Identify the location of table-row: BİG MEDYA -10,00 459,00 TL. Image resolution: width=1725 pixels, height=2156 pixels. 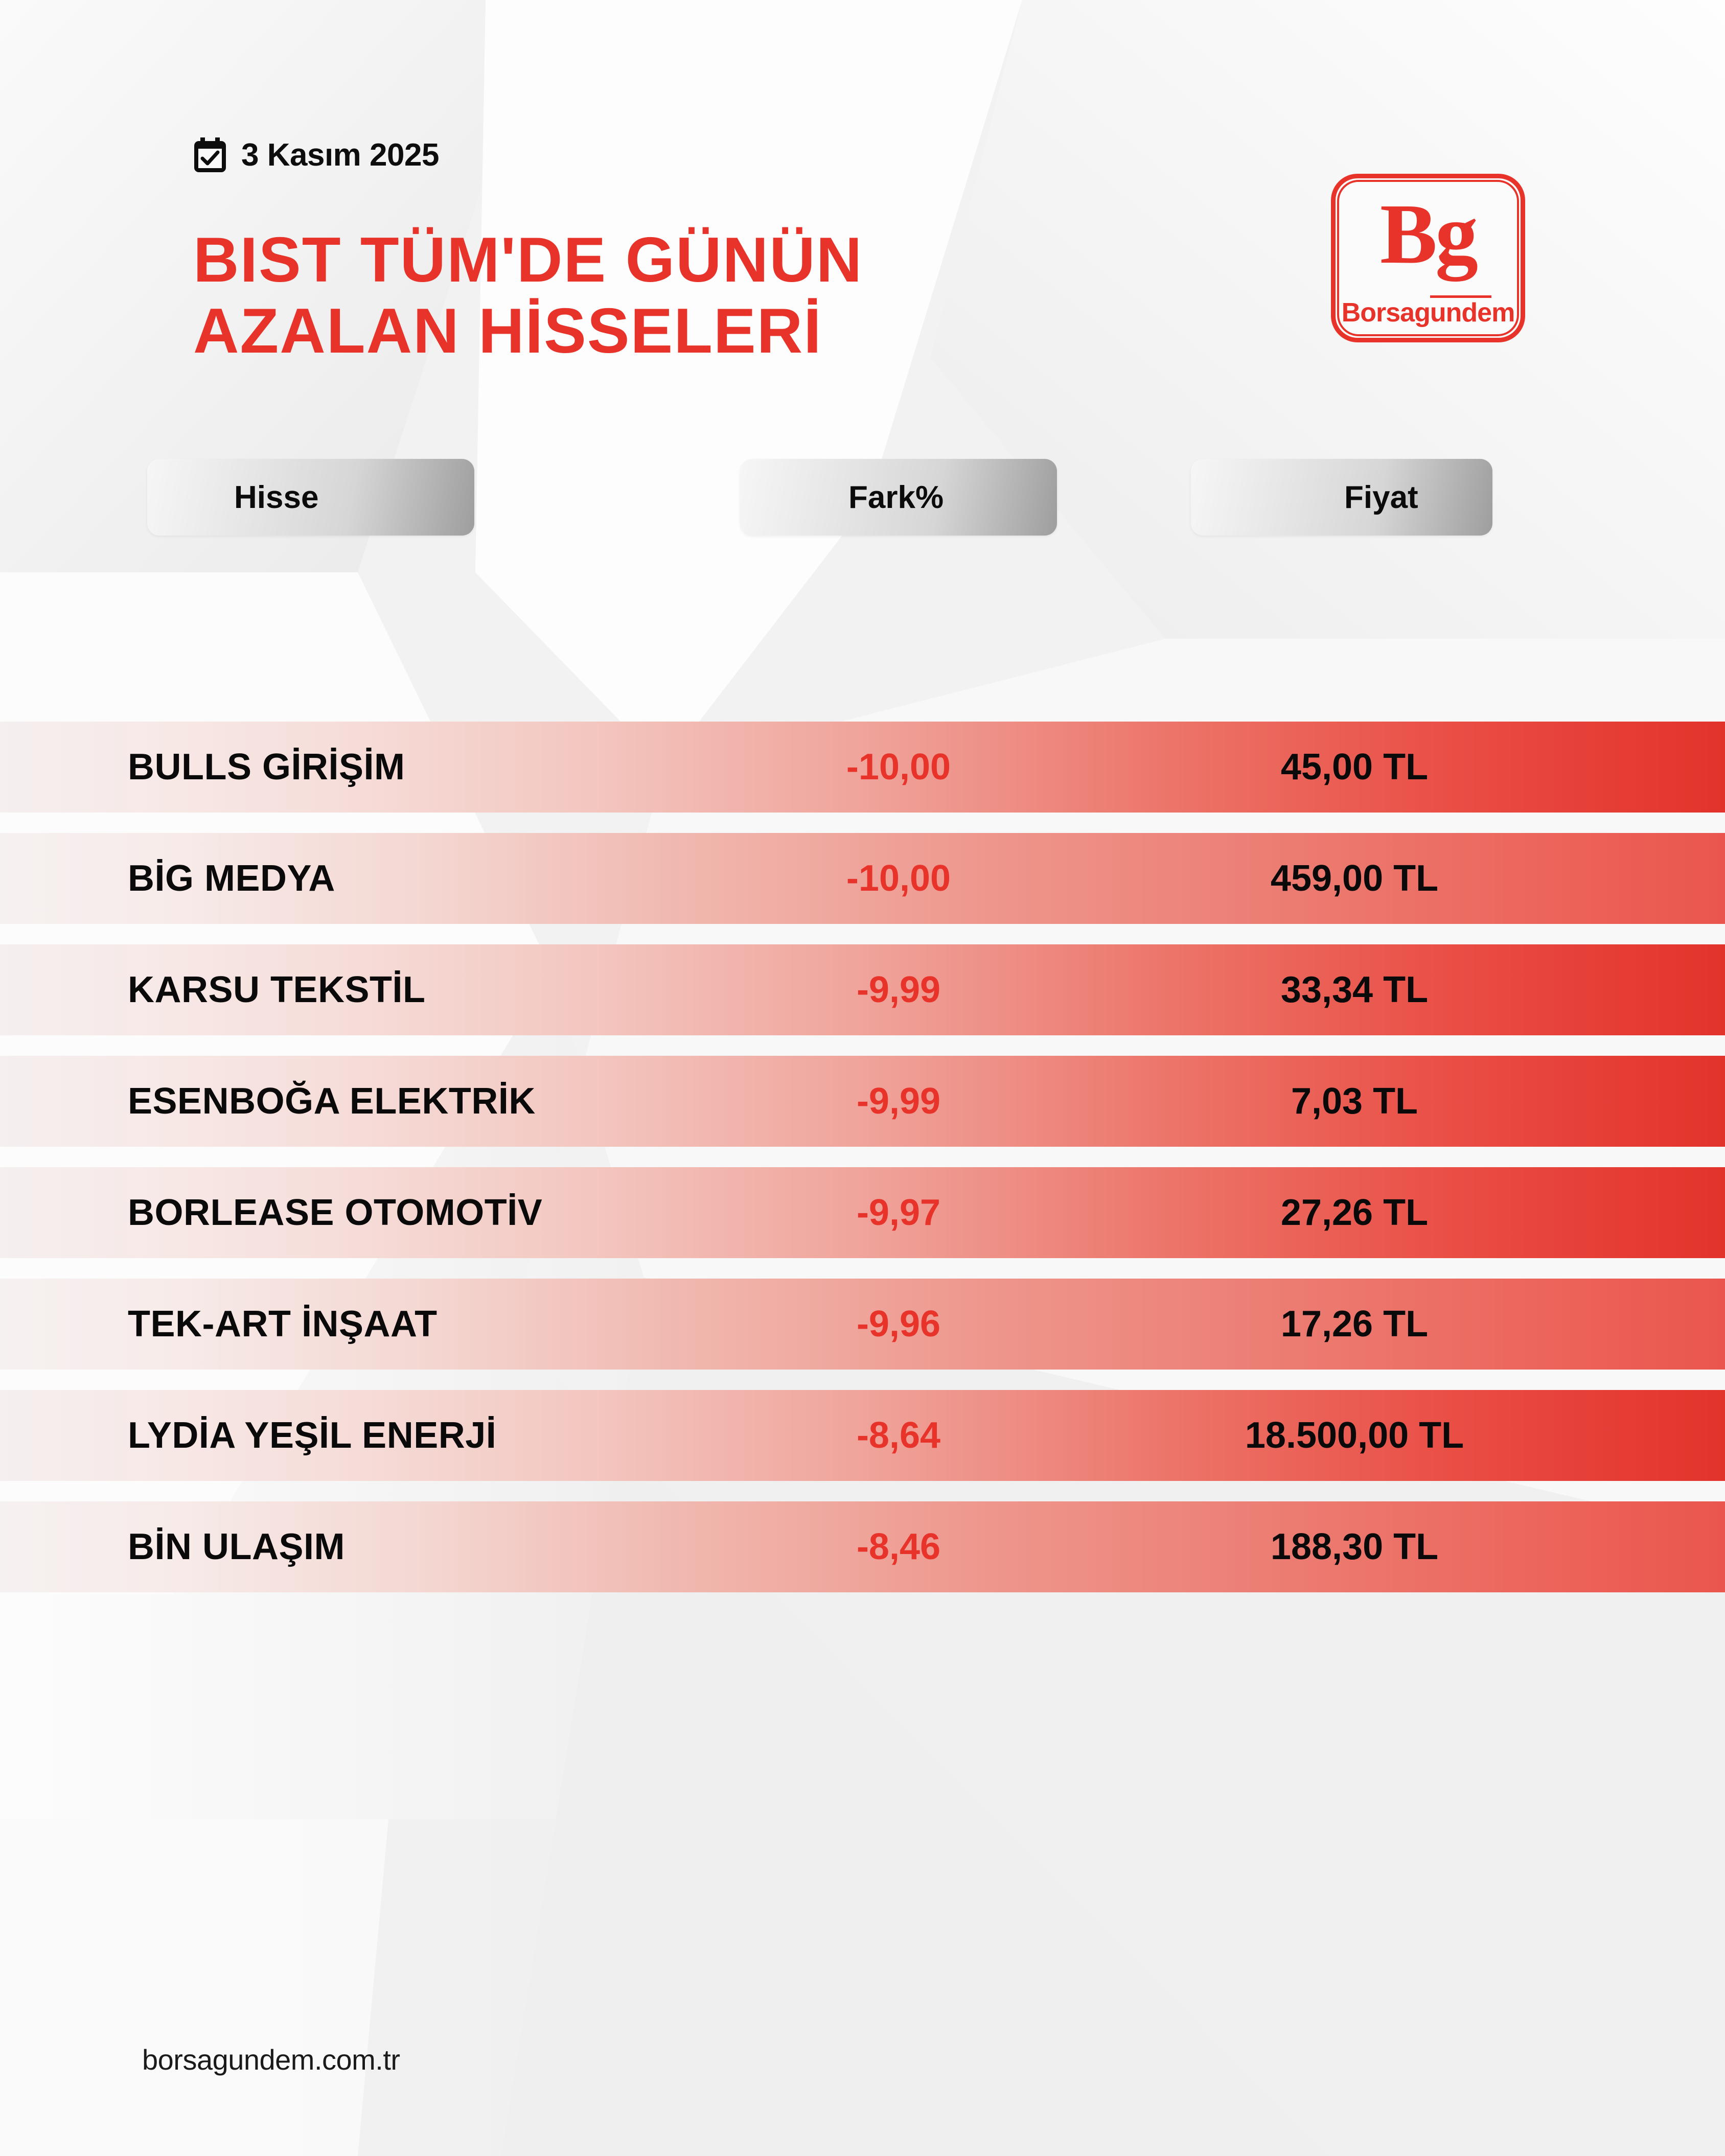
(862, 878).